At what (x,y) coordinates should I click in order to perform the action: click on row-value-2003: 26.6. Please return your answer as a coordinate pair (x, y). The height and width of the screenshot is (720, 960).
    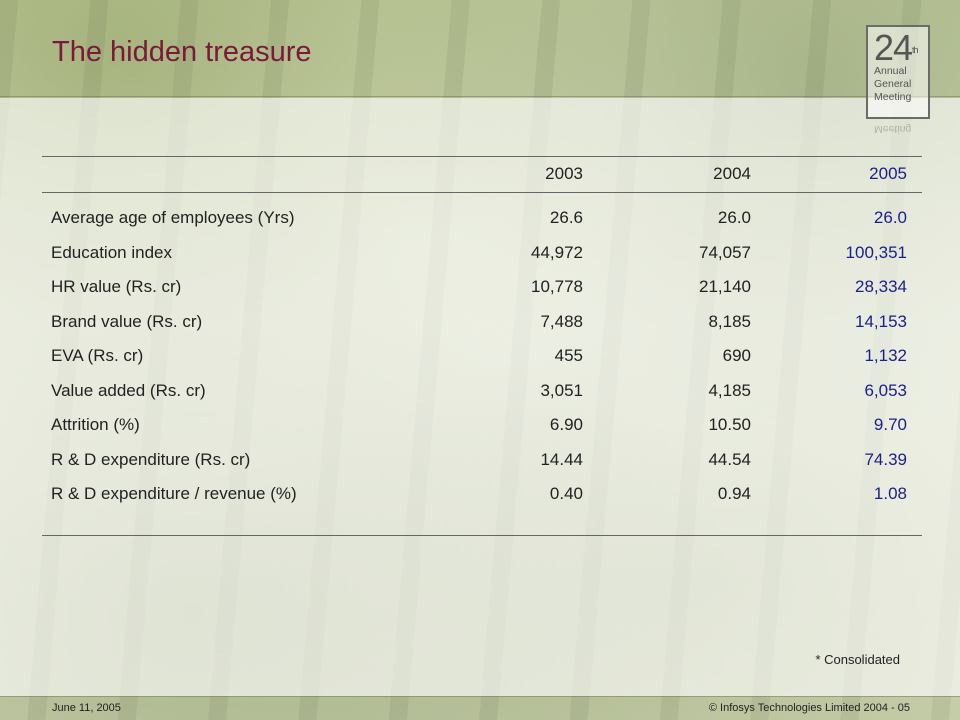
    Looking at the image, I should click on (566, 217).